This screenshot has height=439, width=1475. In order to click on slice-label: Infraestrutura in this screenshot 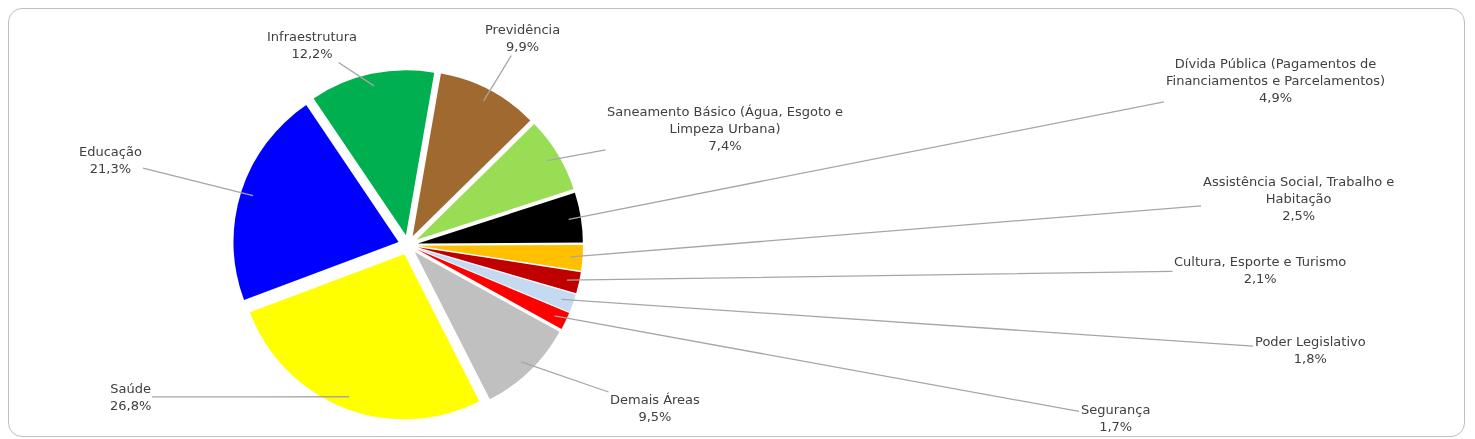, I will do `click(312, 36)`.